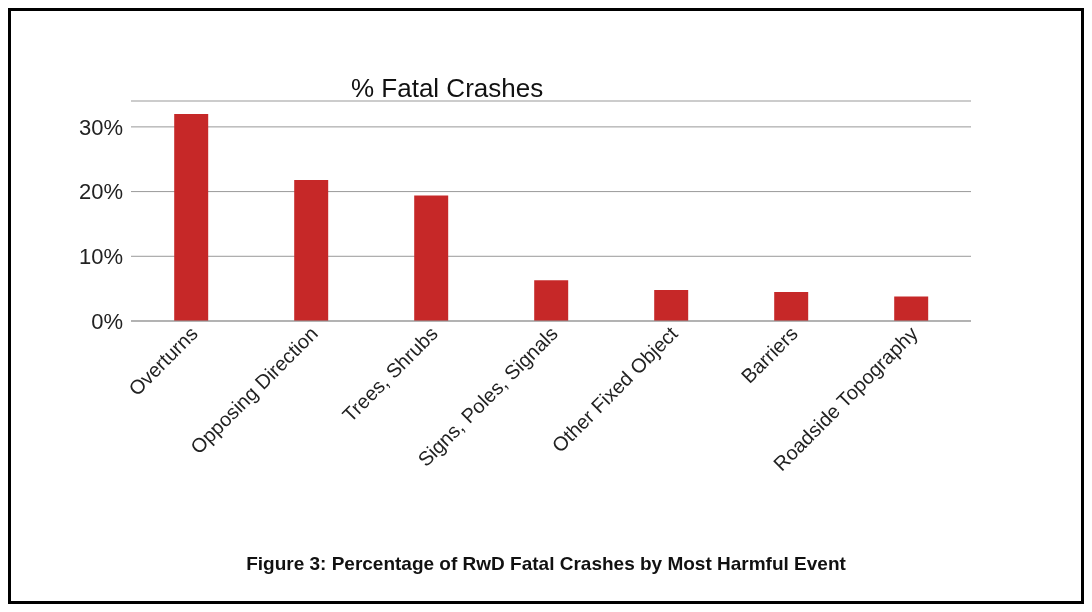 The height and width of the screenshot is (612, 1092). Describe the element at coordinates (100, 257) in the screenshot. I see `y-tick-label: 10%` at that location.